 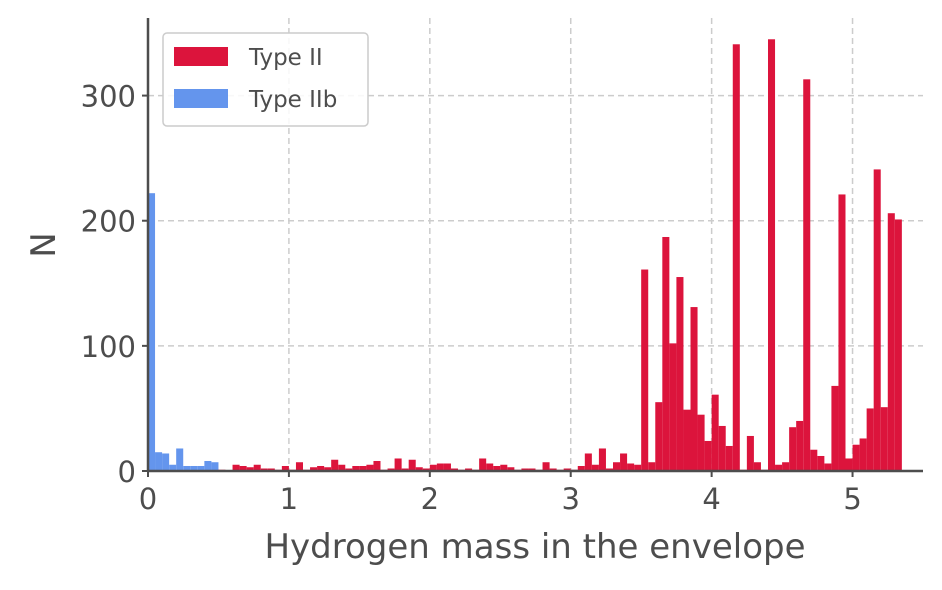 I want to click on y-tick-label: 200, so click(x=108, y=222).